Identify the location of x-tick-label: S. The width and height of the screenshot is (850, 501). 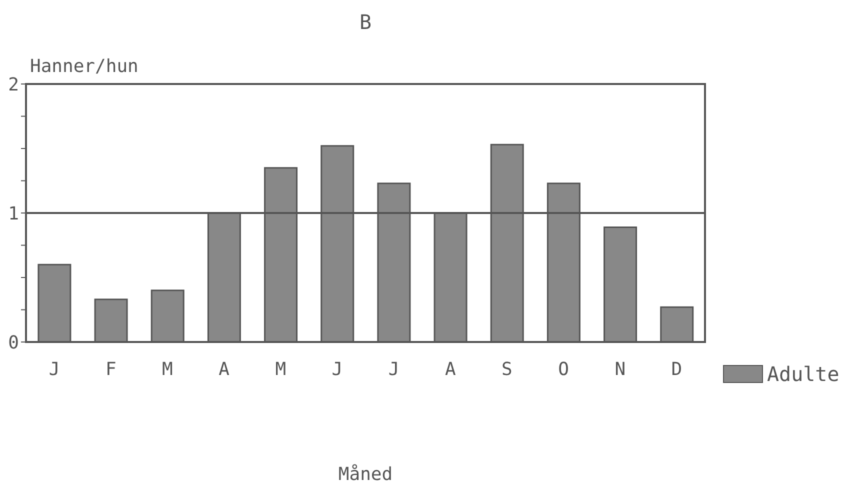
(507, 369).